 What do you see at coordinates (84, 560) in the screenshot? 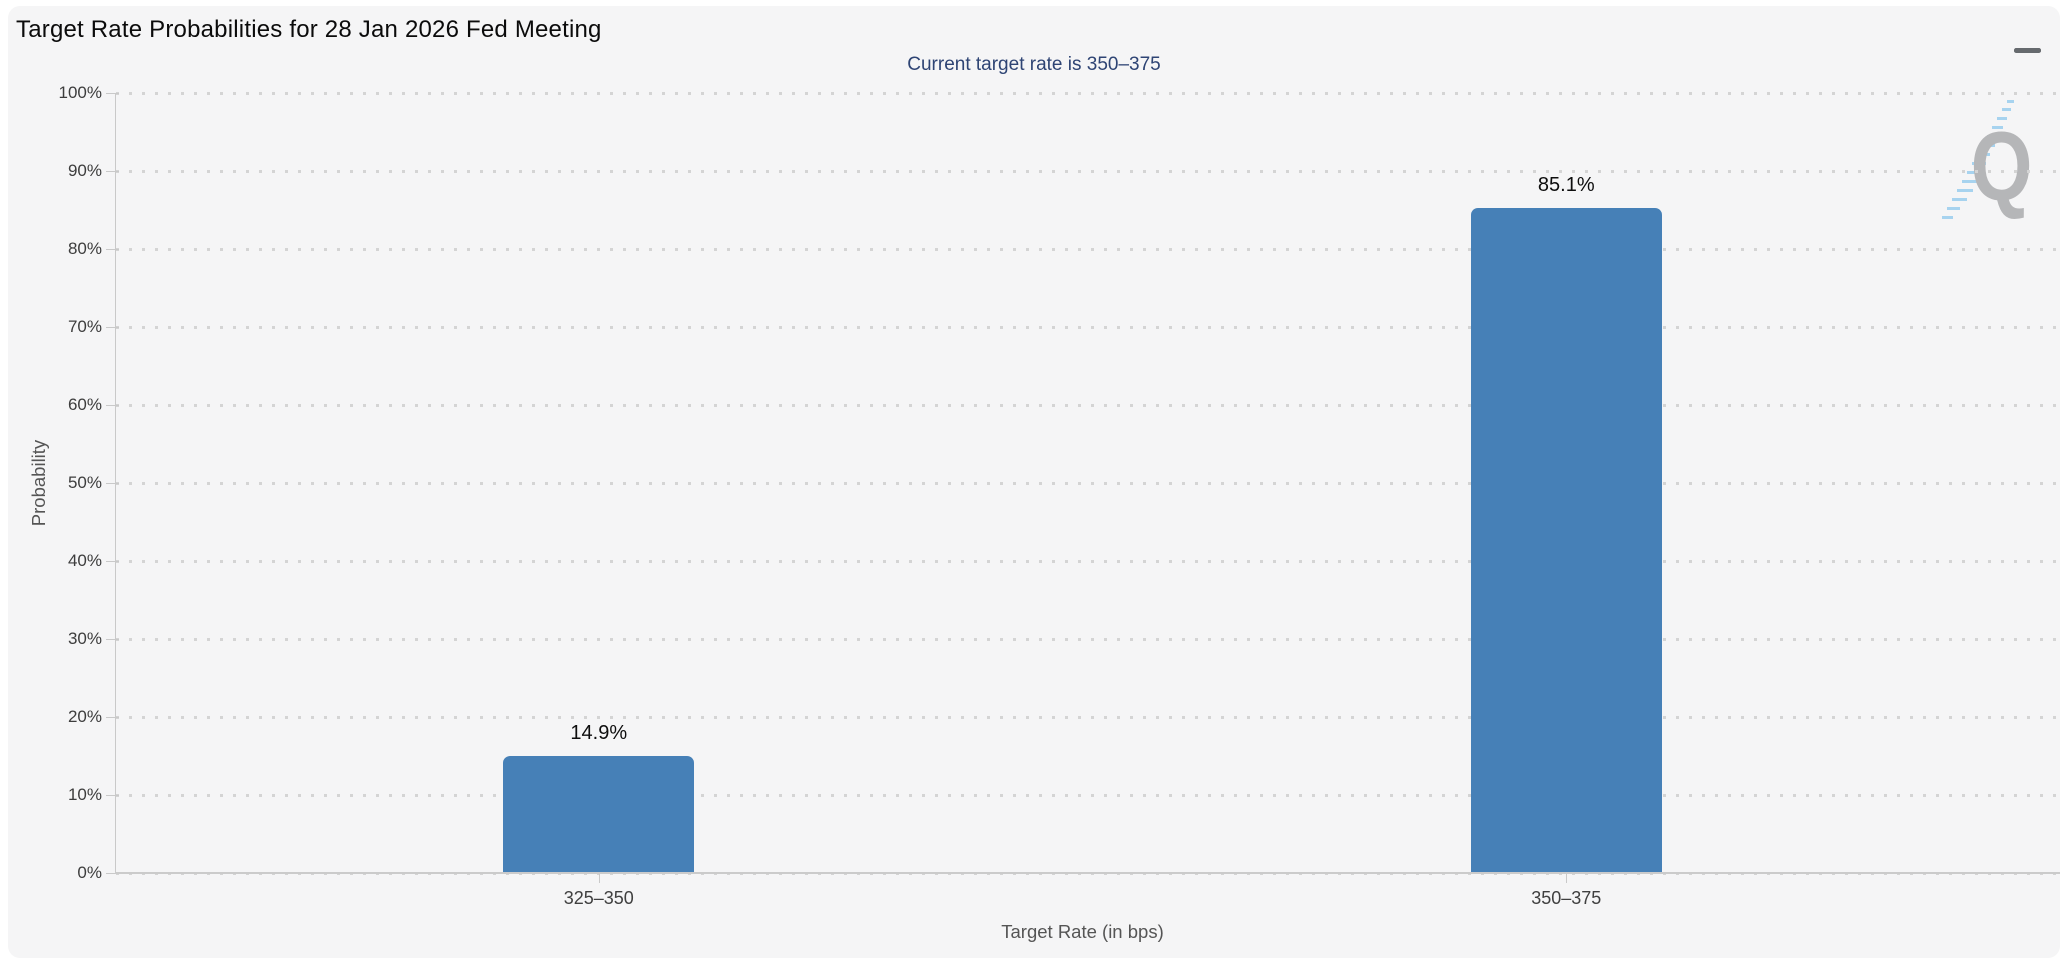
I see `y-tick-label: 40%` at bounding box center [84, 560].